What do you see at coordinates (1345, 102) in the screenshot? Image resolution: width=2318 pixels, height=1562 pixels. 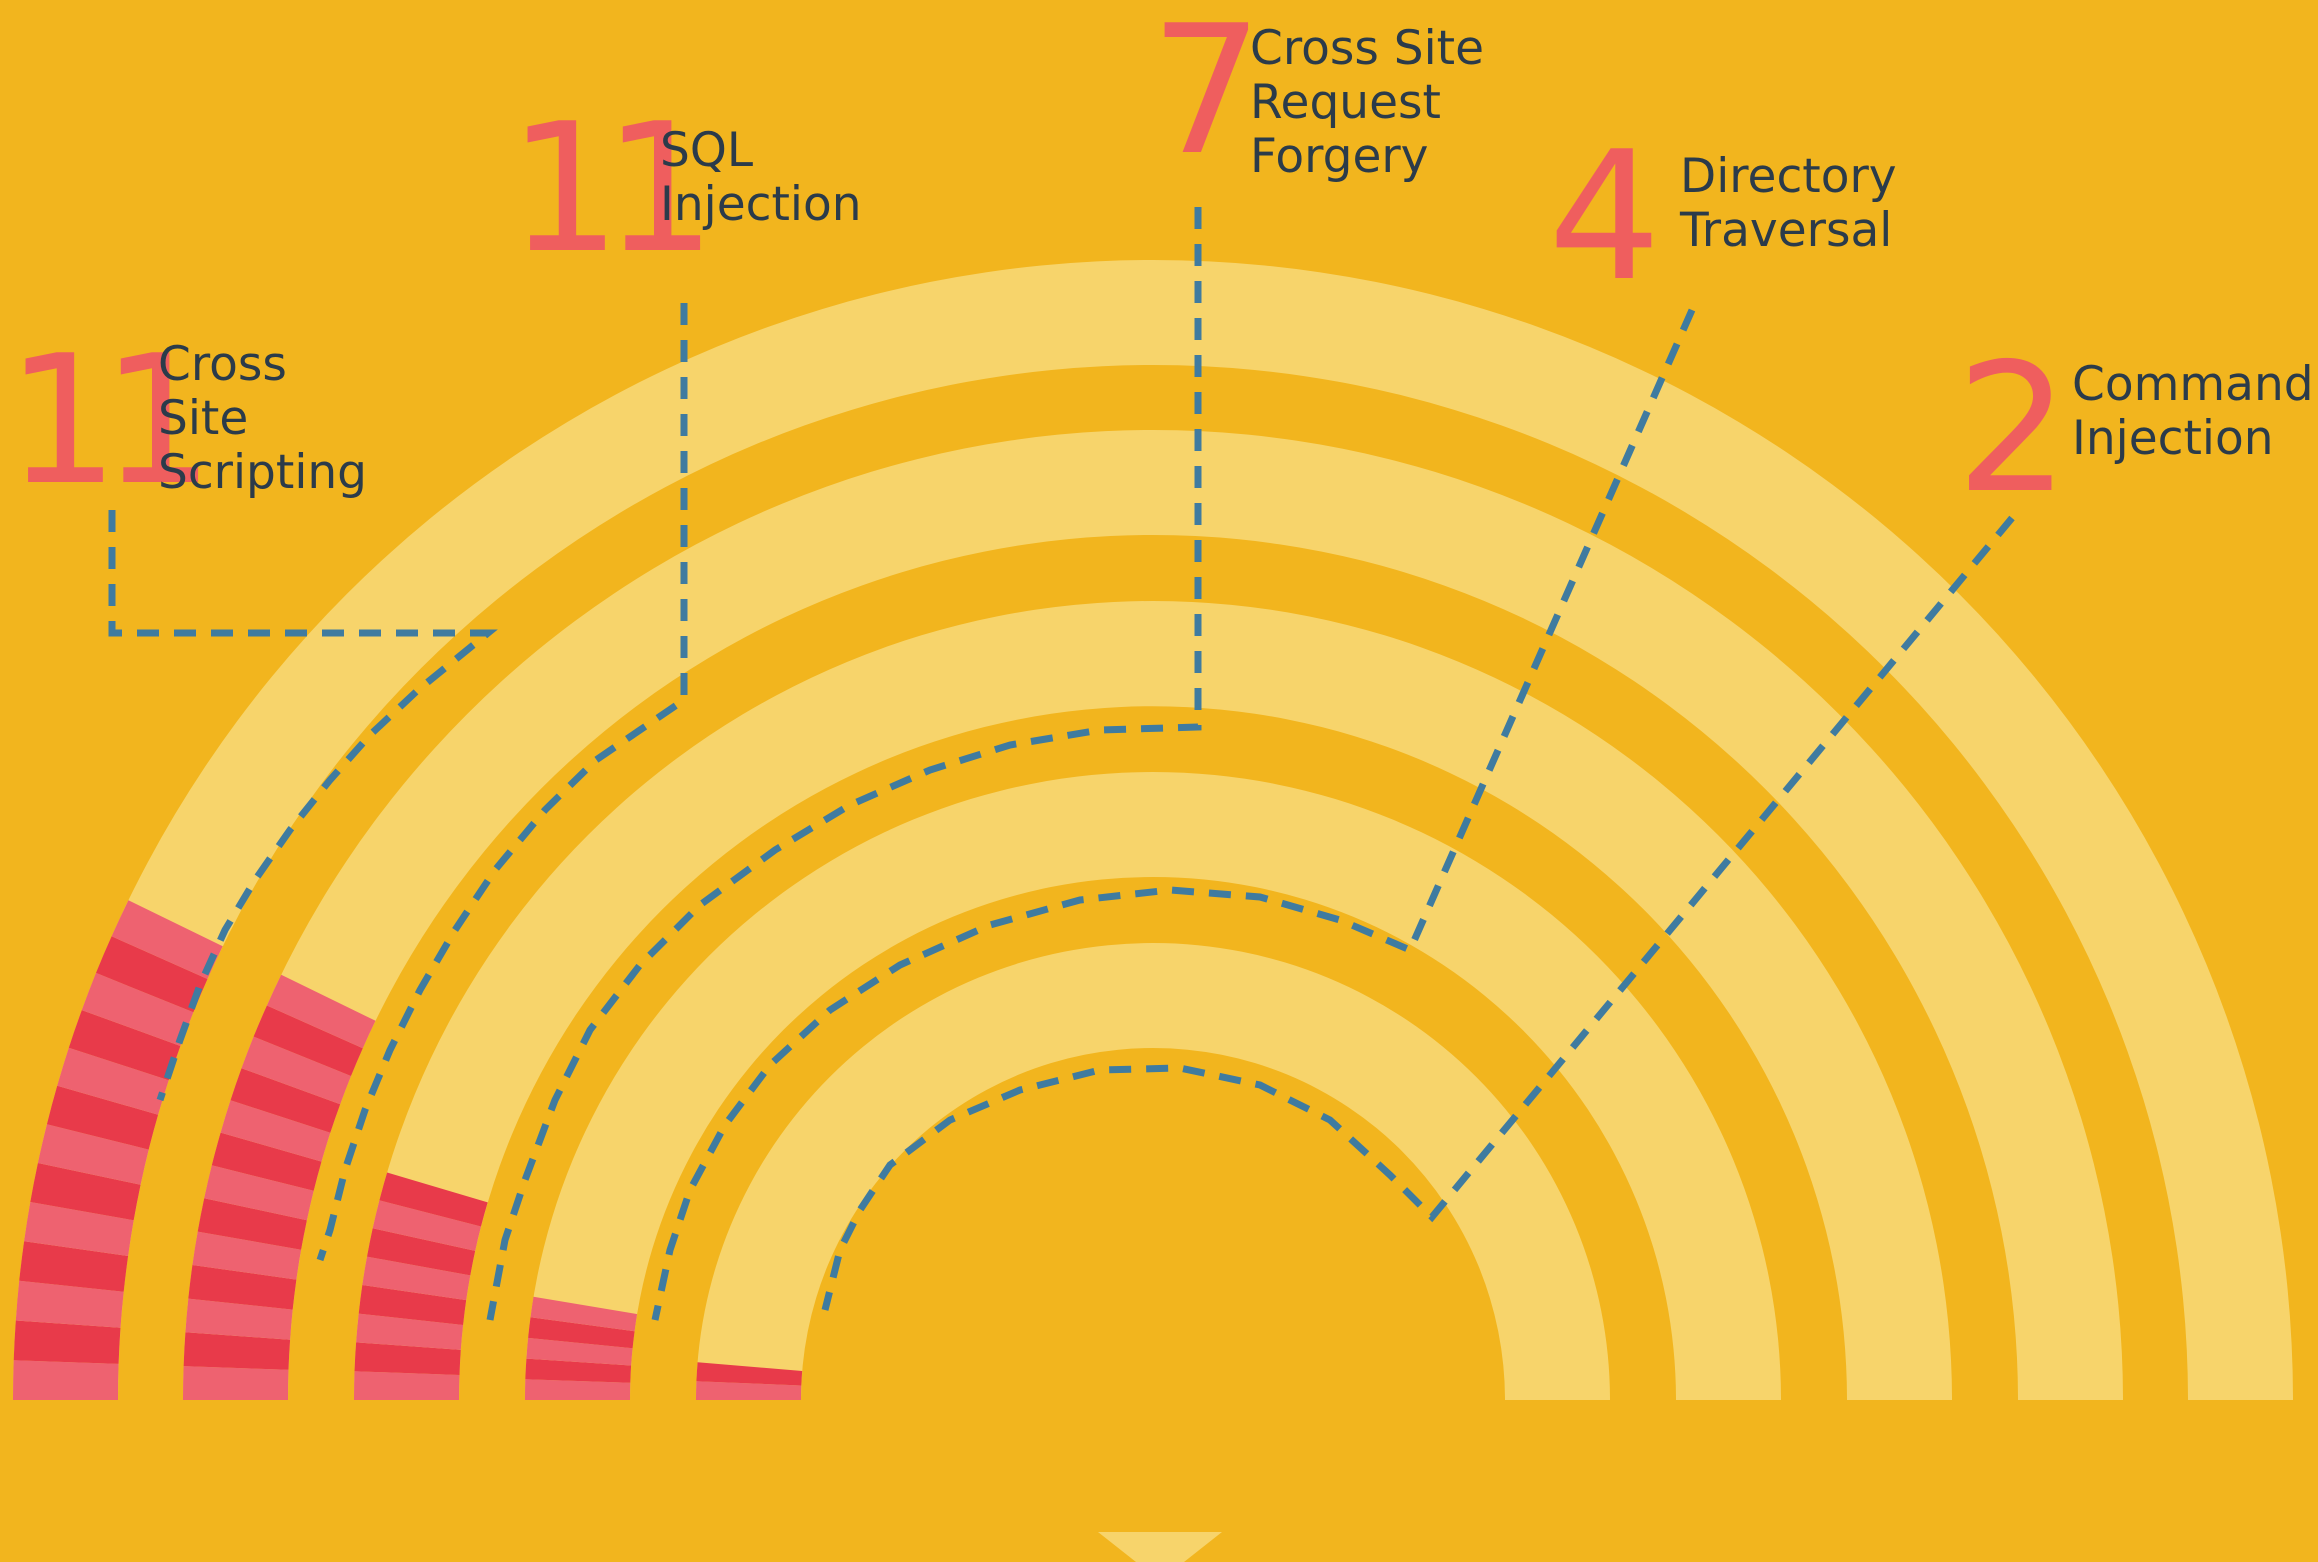 I see `category-name-line: Request` at bounding box center [1345, 102].